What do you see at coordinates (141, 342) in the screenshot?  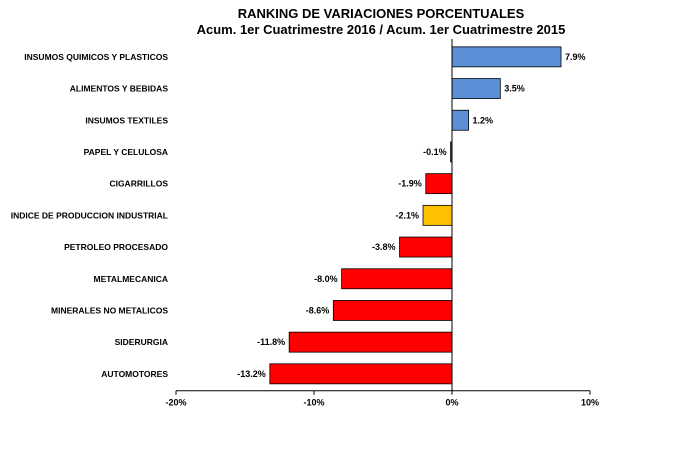 I see `category-label: SIDERURGIA` at bounding box center [141, 342].